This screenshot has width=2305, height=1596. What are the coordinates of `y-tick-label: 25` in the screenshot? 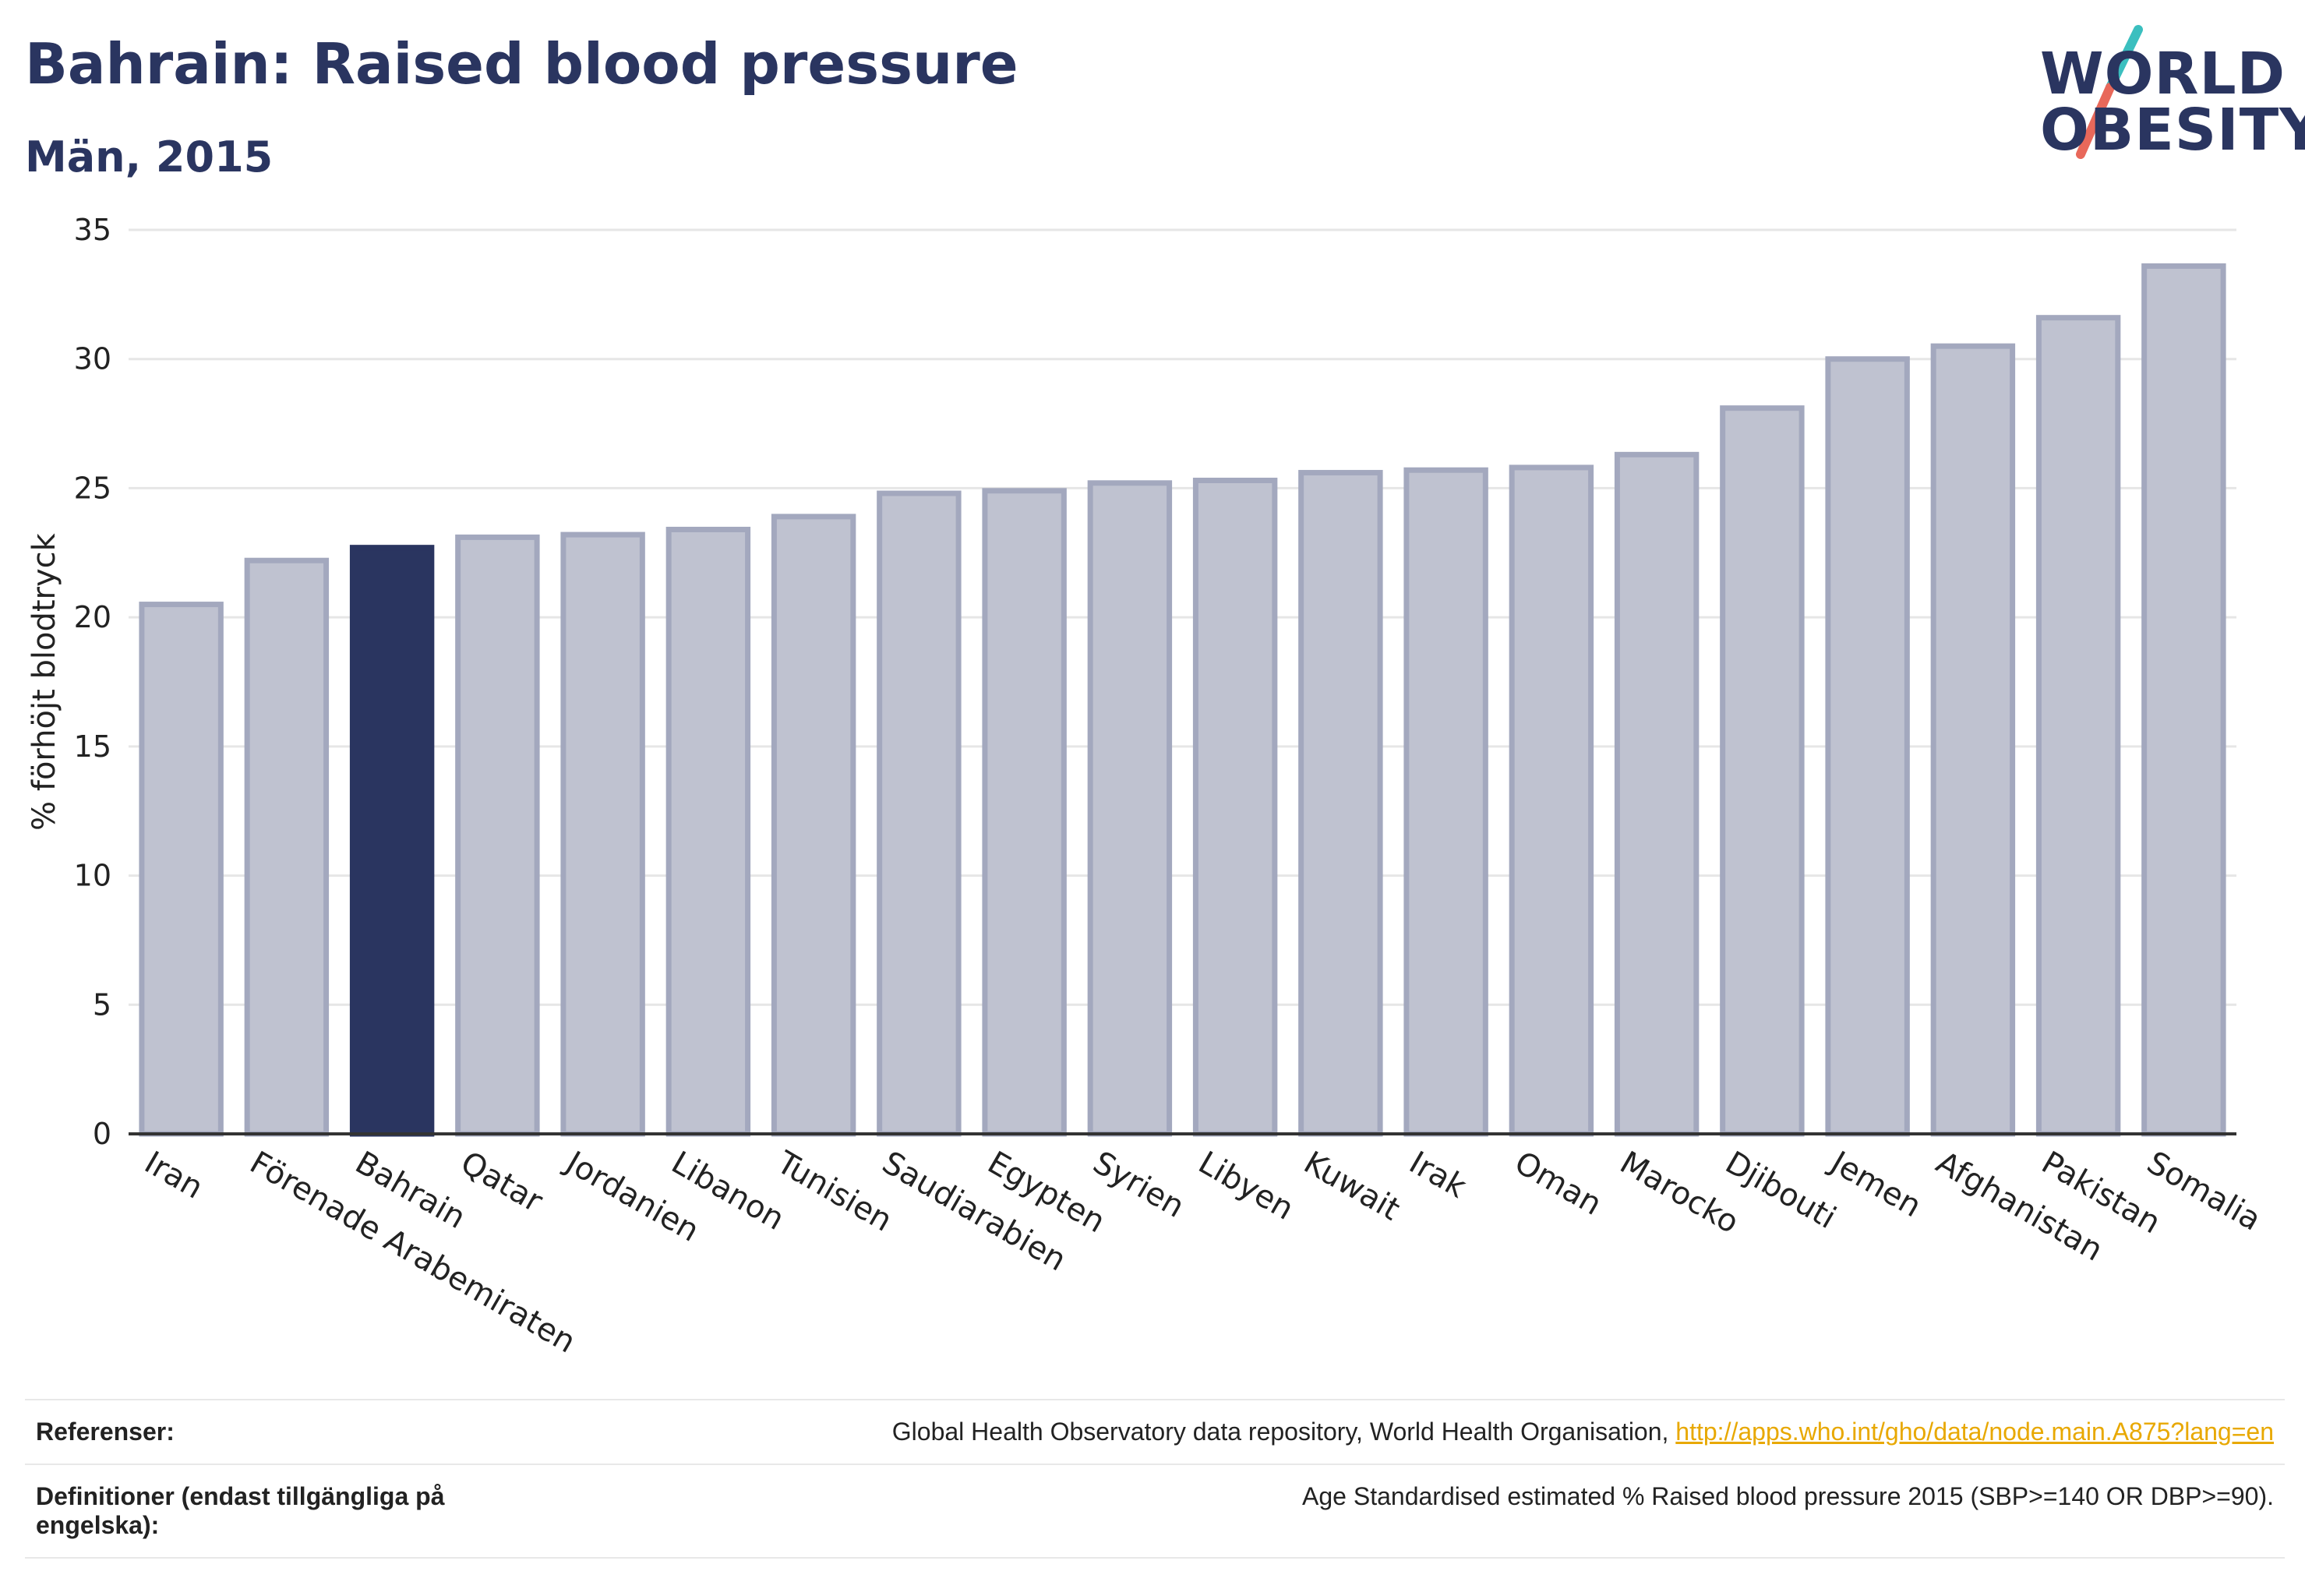 It's located at (92, 488).